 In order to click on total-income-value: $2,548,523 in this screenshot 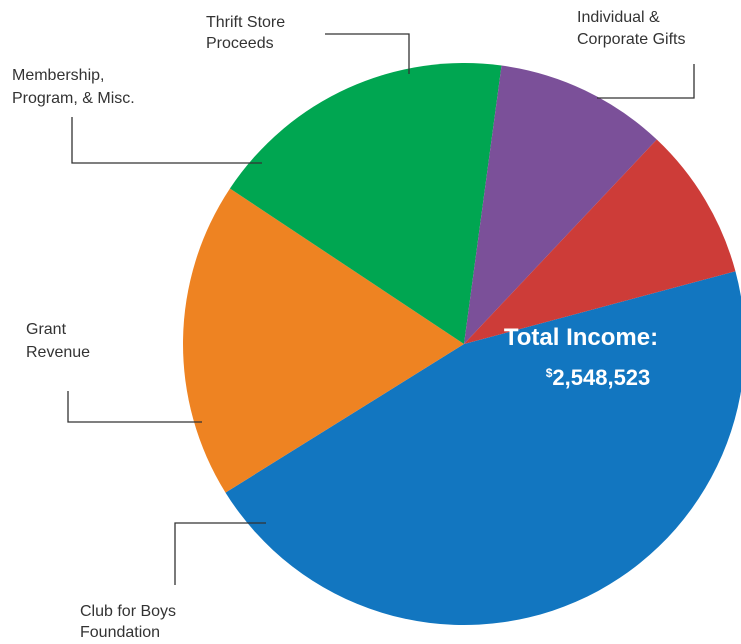, I will do `click(598, 377)`.